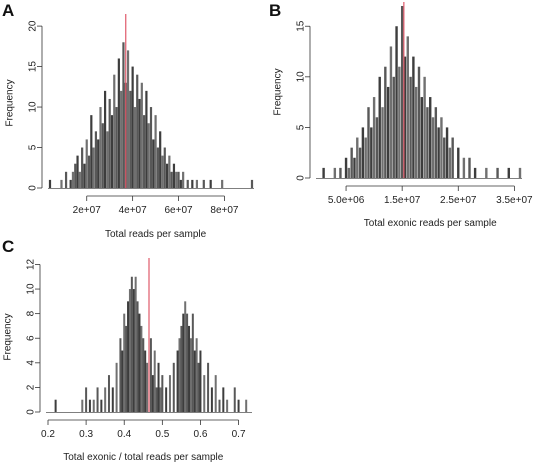 The image size is (538, 463). What do you see at coordinates (8, 246) in the screenshot?
I see `panel-label-c: C` at bounding box center [8, 246].